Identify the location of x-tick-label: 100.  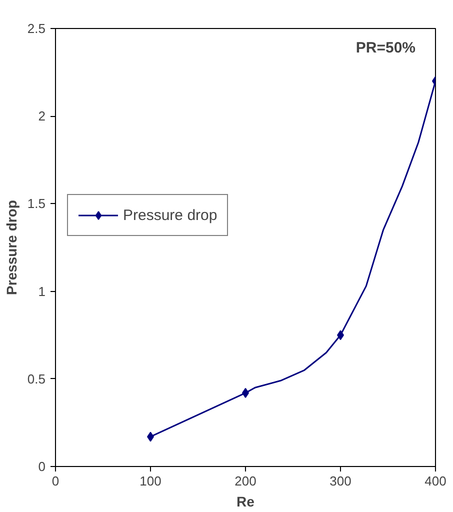
(151, 481).